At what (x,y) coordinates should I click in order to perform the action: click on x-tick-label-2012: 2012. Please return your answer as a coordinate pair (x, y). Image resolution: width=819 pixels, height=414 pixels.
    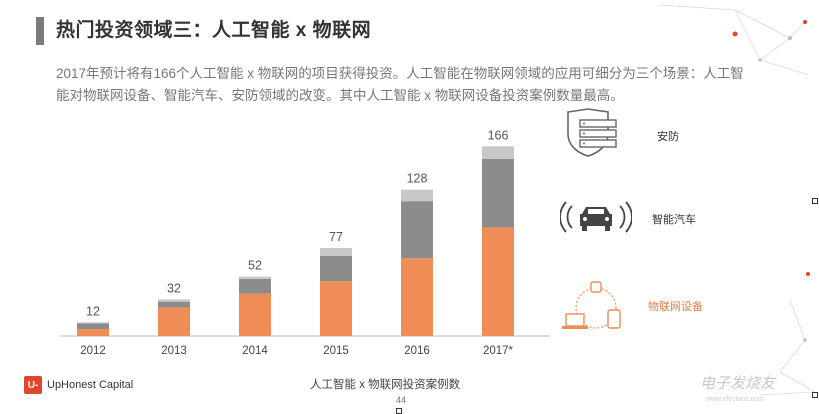
    Looking at the image, I should click on (93, 351).